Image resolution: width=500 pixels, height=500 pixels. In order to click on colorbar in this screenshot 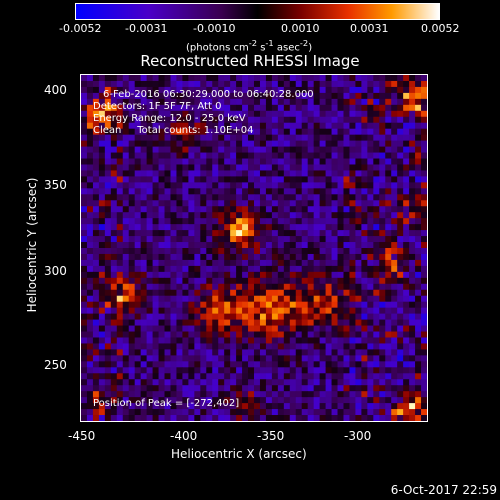, I will do `click(257, 11)`.